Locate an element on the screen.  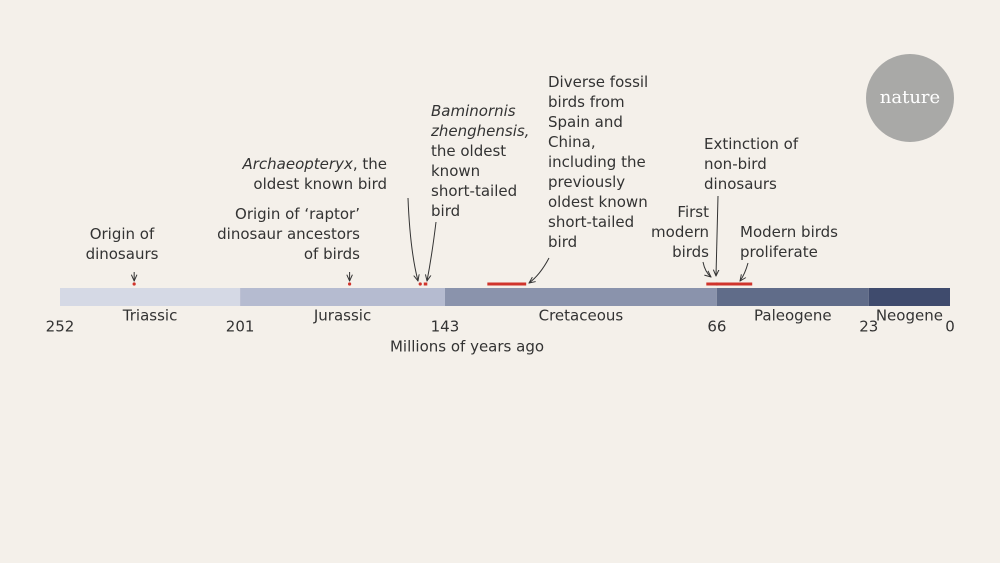
label-text: known is located at coordinates (455, 171).